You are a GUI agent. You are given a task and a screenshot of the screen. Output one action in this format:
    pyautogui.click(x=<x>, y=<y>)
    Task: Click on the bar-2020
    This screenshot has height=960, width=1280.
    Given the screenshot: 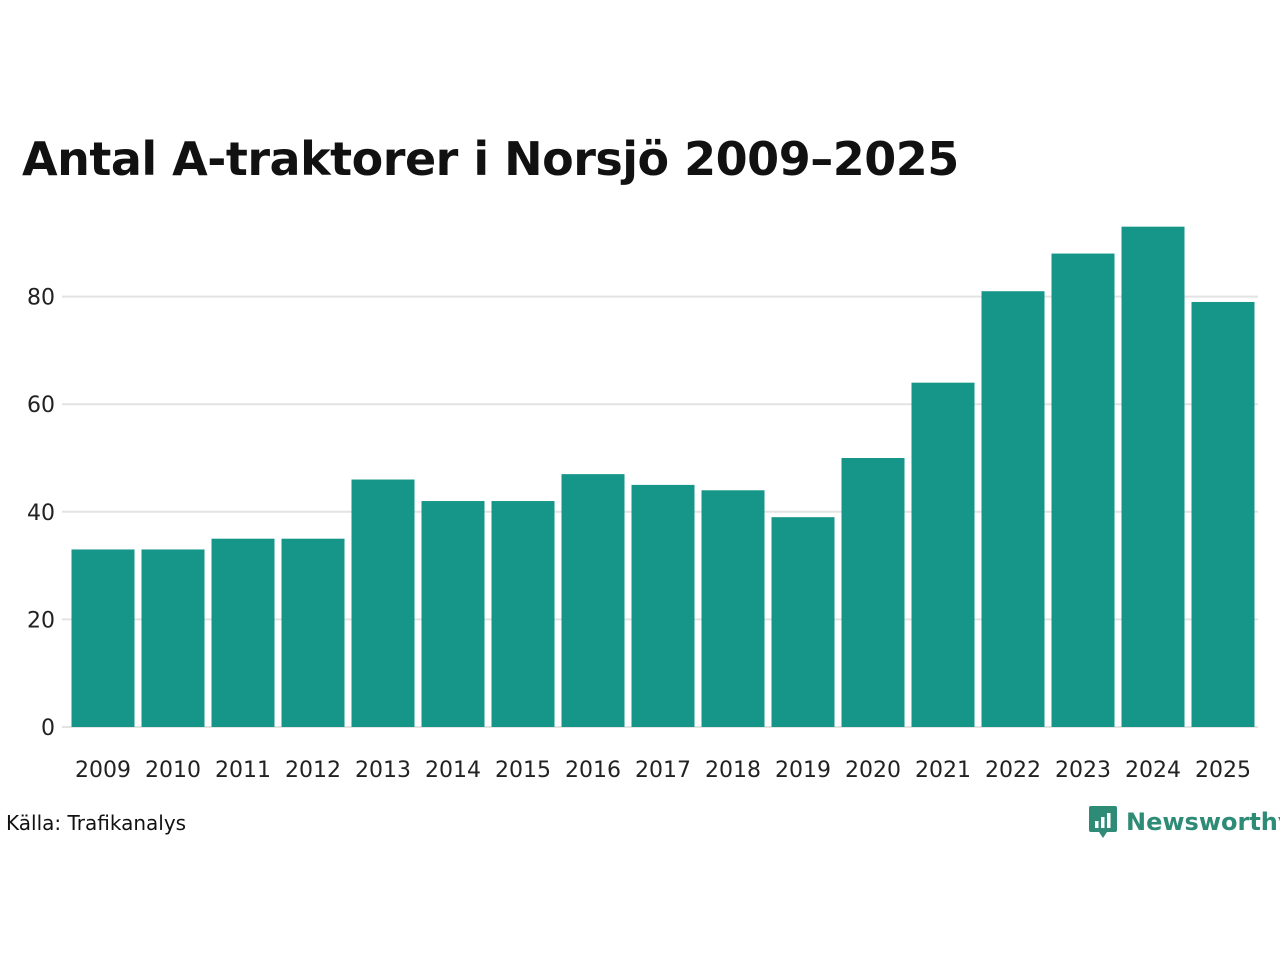 What is the action you would take?
    pyautogui.click(x=873, y=592)
    